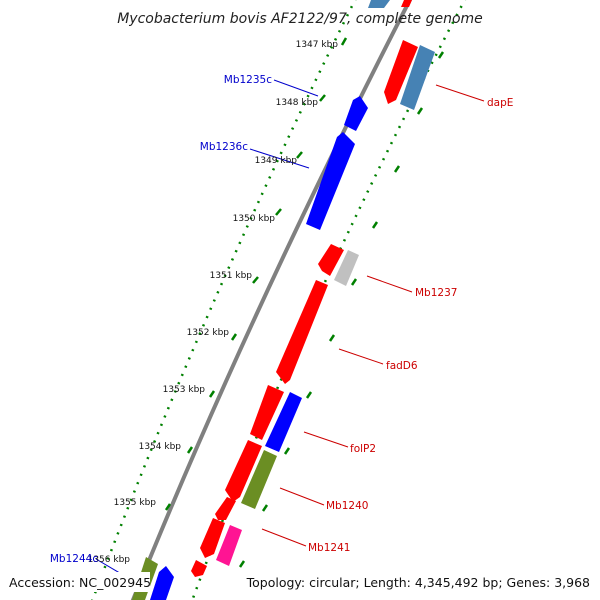 Image resolution: width=600 pixels, height=600 pixels. I want to click on feature-folP2-blue, so click(283, 422).